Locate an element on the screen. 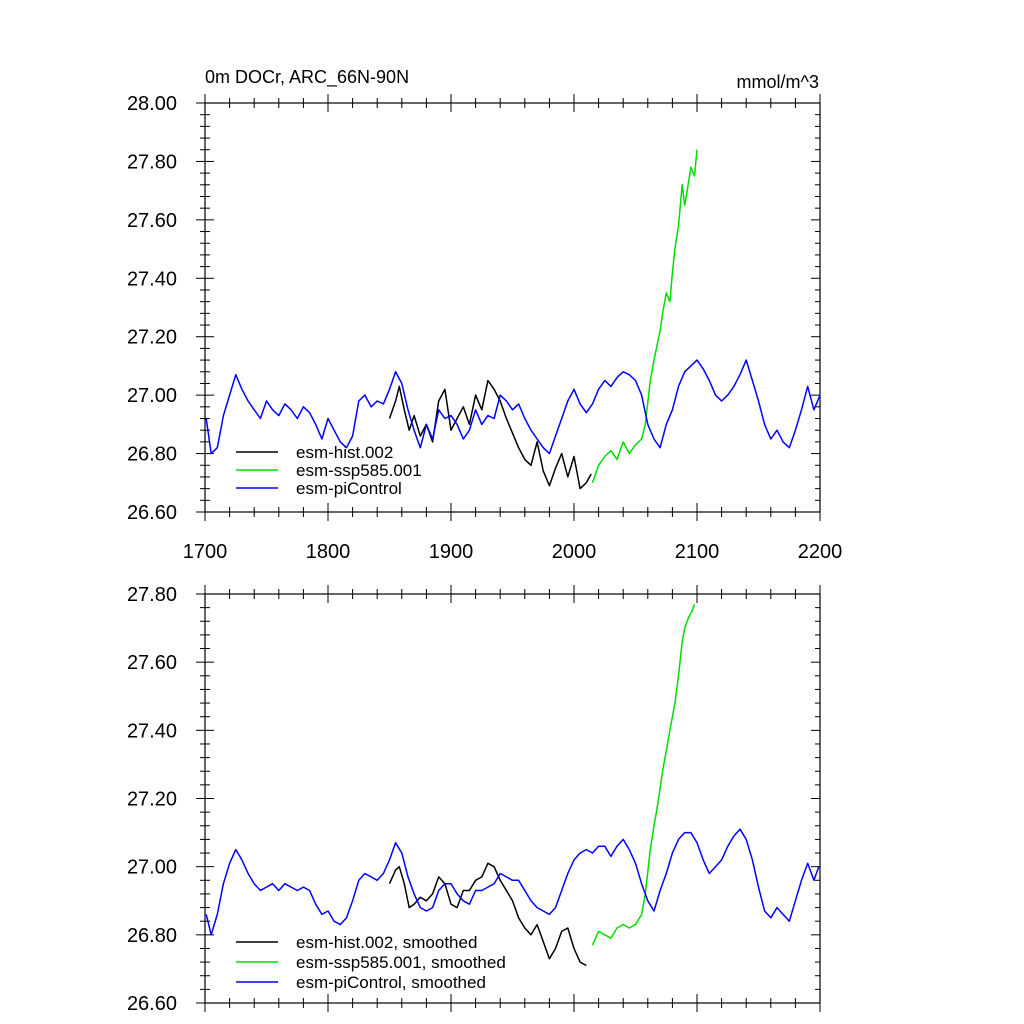  legend-label-hist: esm-hist.002 is located at coordinates (344, 452).